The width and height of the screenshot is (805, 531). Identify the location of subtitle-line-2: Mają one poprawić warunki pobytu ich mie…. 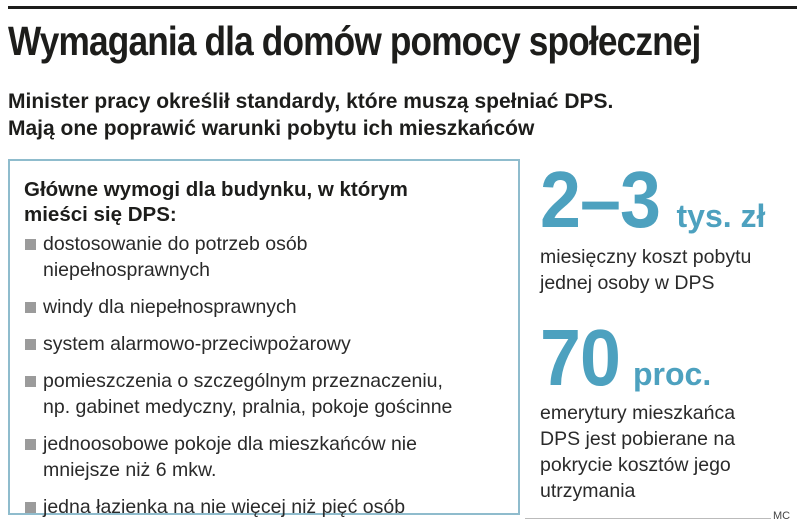
(271, 128).